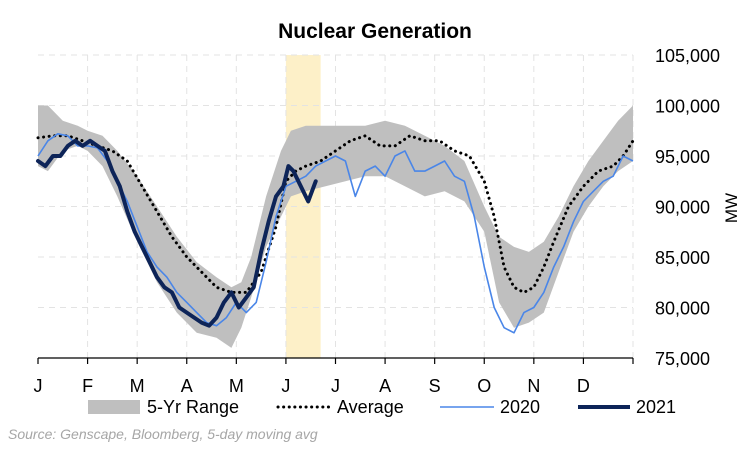  I want to click on x-tick-label: F, so click(87, 386).